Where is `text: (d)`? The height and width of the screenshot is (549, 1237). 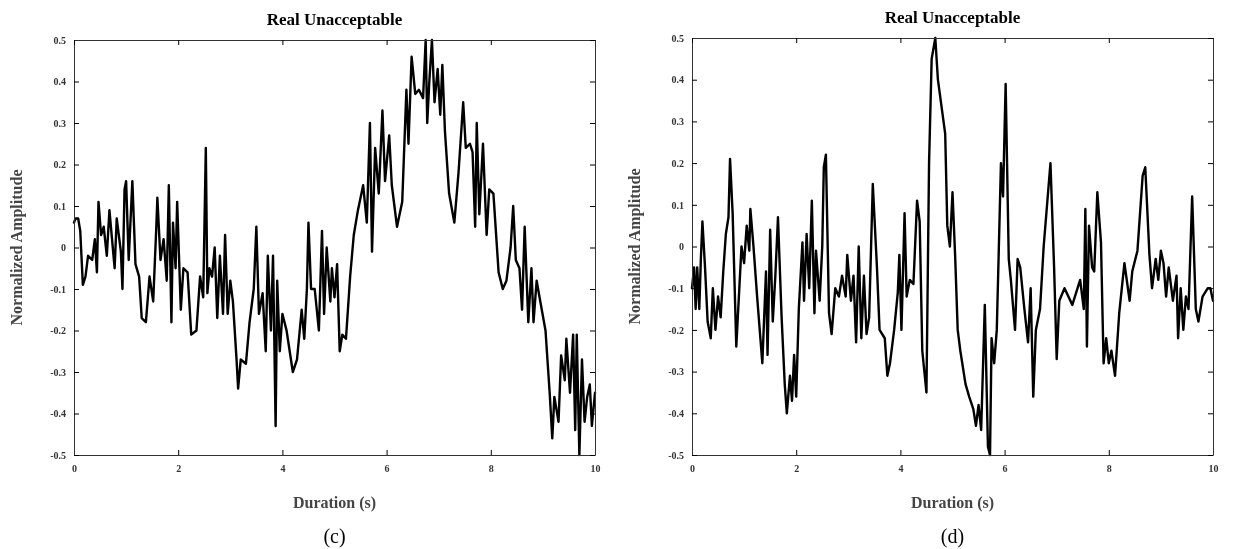
text: (d) is located at coordinates (952, 536).